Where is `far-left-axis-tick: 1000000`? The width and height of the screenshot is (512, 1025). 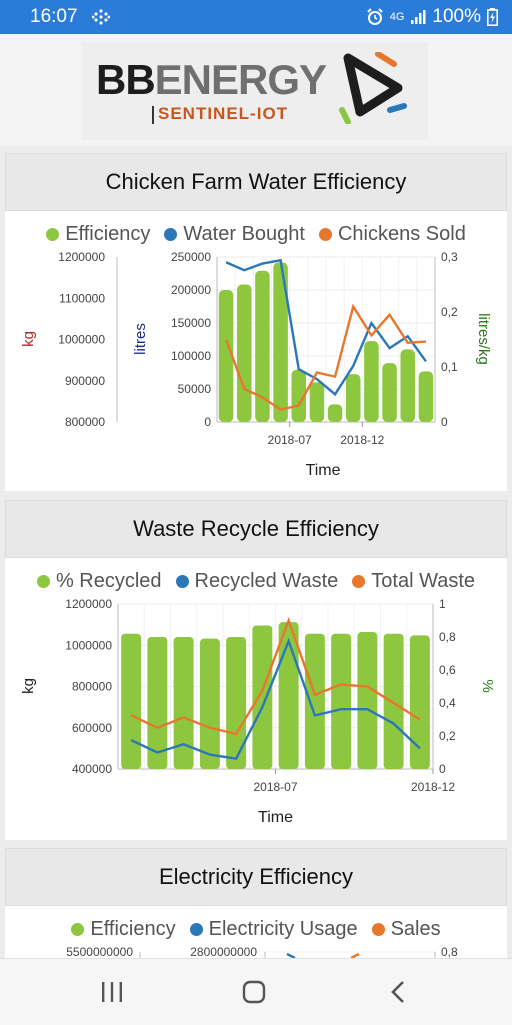
far-left-axis-tick: 1000000 is located at coordinates (81, 340).